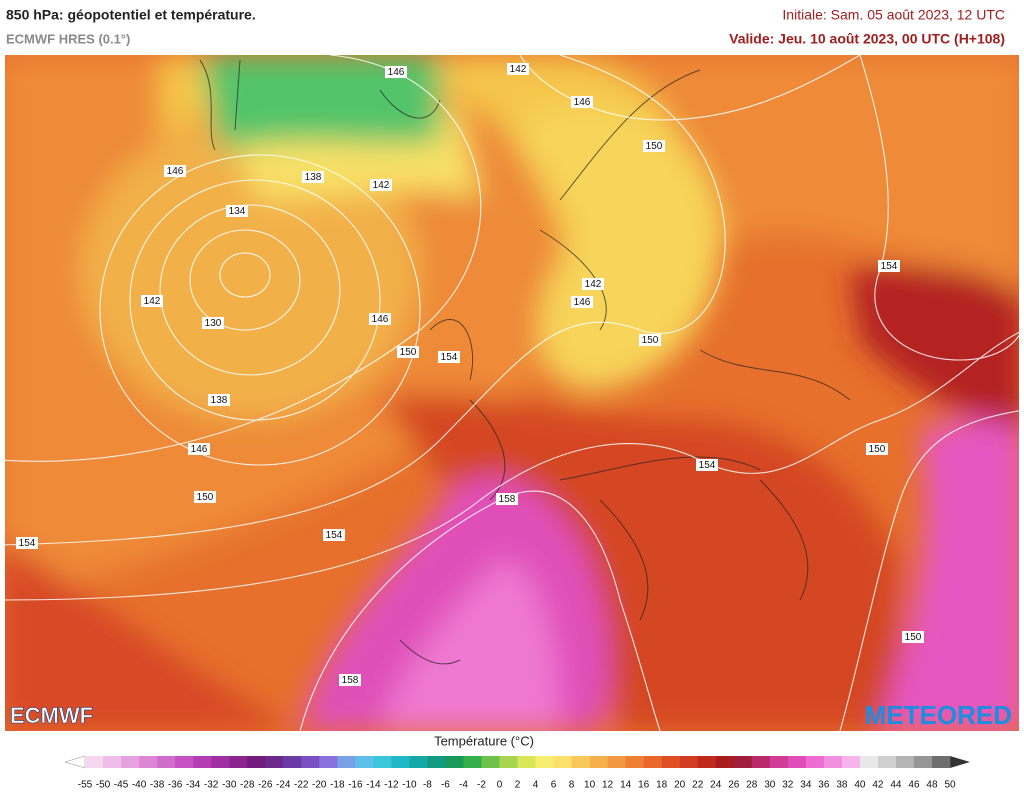 This screenshot has height=793, width=1024. What do you see at coordinates (752, 785) in the screenshot?
I see `legend-tick-label: 28` at bounding box center [752, 785].